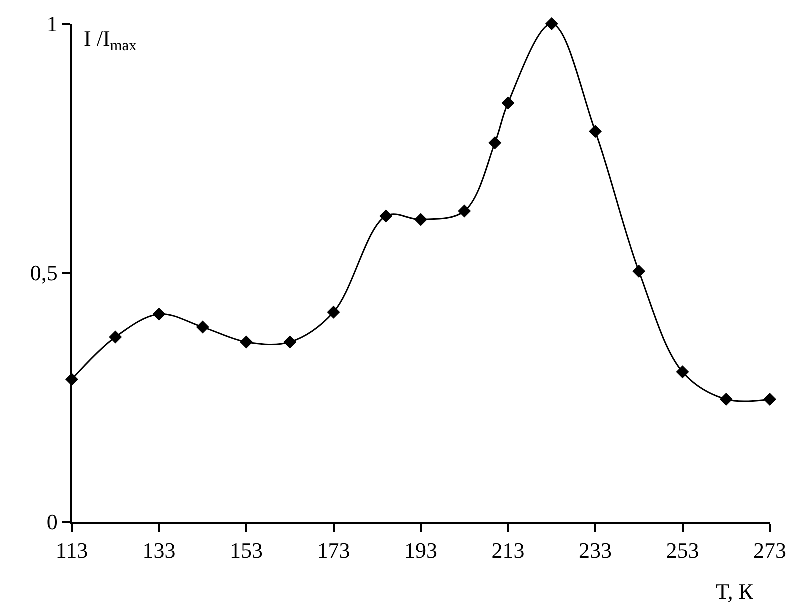  What do you see at coordinates (52, 522) in the screenshot?
I see `y-tick-label: 0` at bounding box center [52, 522].